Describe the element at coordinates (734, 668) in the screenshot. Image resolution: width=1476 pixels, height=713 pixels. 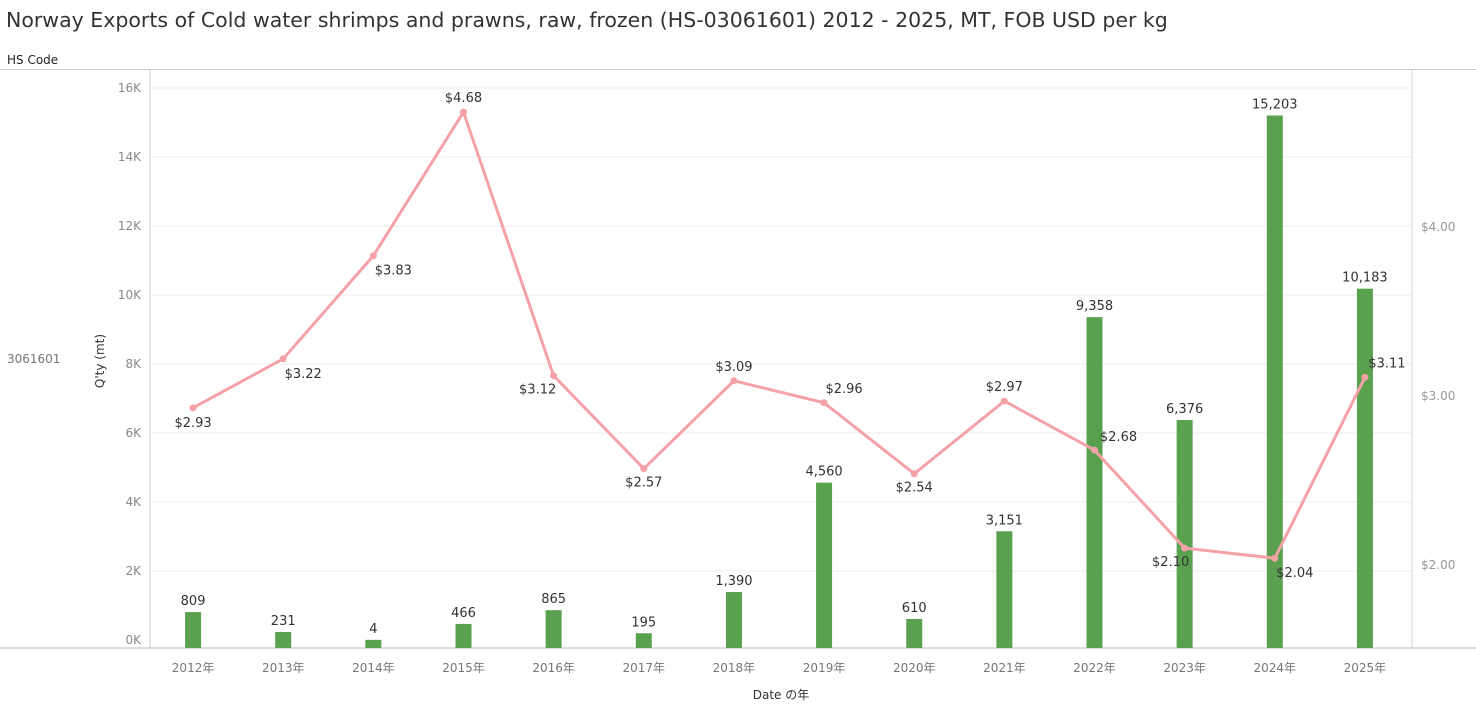
I see `x-tick-label: 2018年` at that location.